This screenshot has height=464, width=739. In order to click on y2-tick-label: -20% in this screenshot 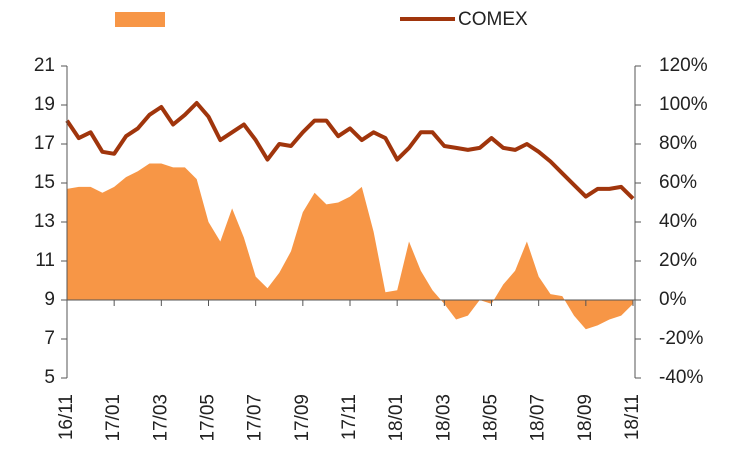, I will do `click(681, 338)`.